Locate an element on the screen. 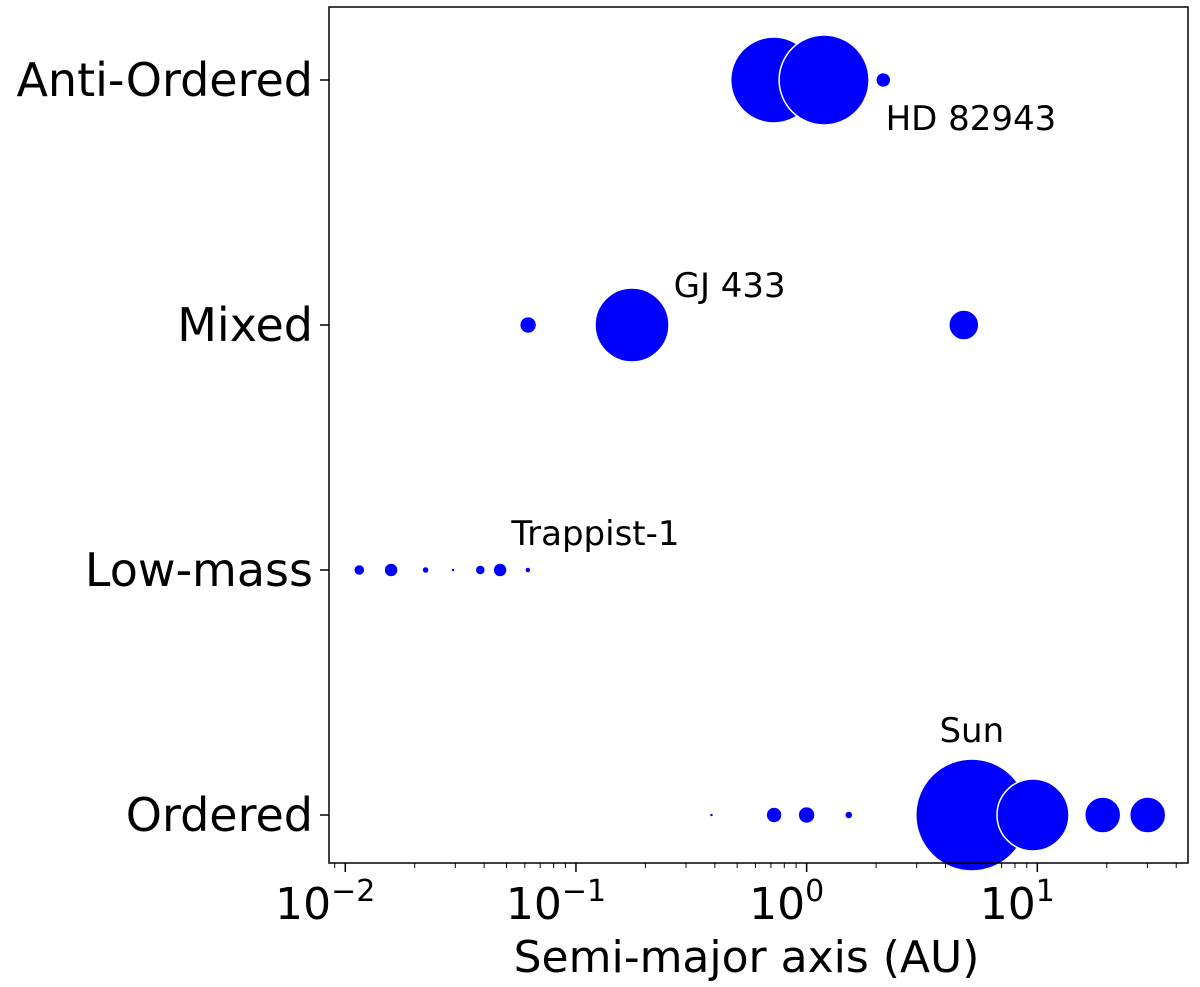 The width and height of the screenshot is (1200, 987). x-axis-label: Semi-major axis (AU) is located at coordinates (747, 957).